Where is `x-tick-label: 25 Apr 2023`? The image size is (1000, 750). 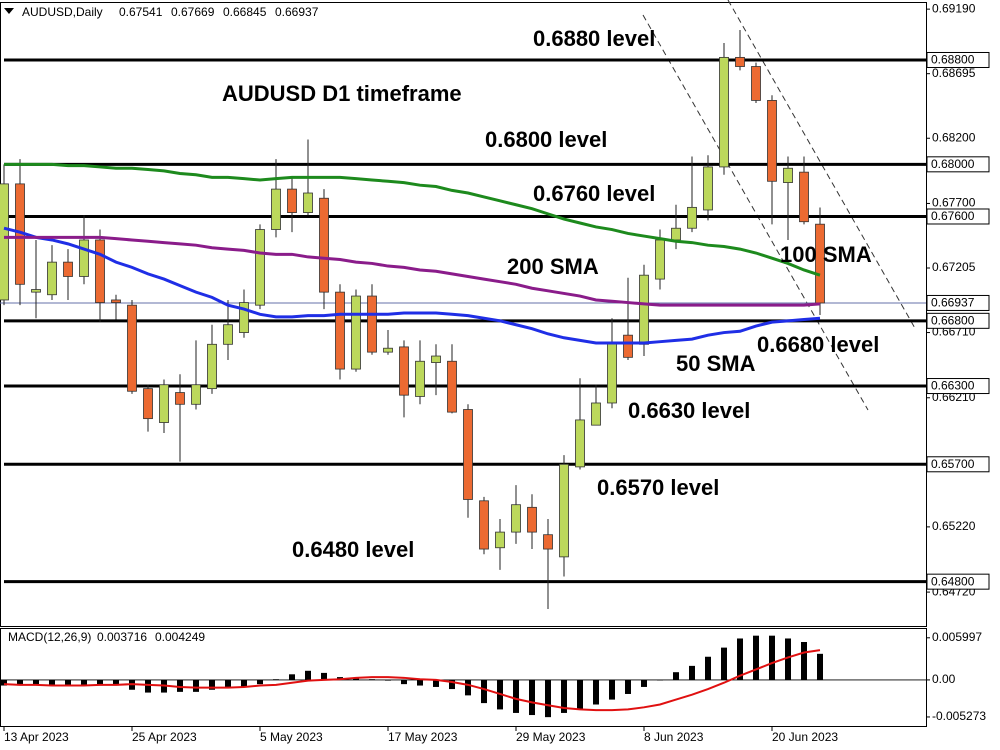
x-tick-label: 25 Apr 2023 is located at coordinates (164, 737).